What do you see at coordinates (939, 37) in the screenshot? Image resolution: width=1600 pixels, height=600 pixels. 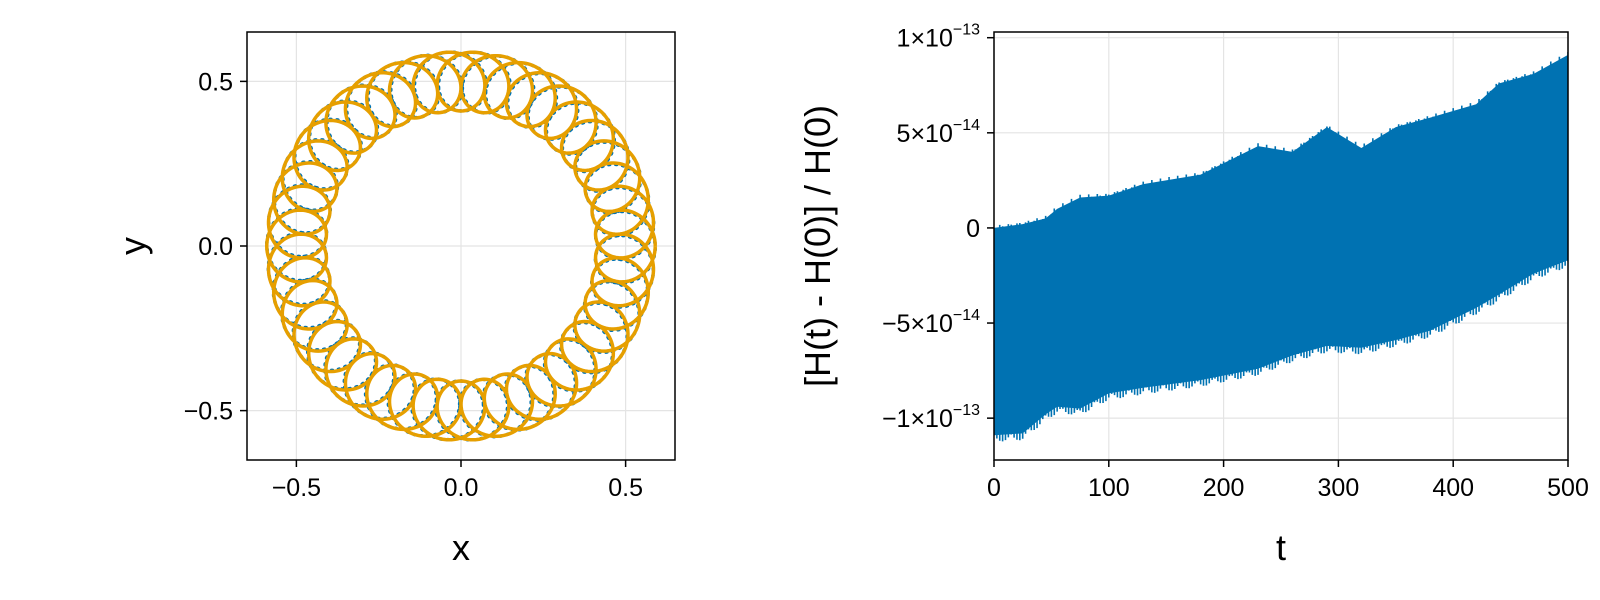 I see `y-tick-label: 1×10⁻¹³` at bounding box center [939, 37].